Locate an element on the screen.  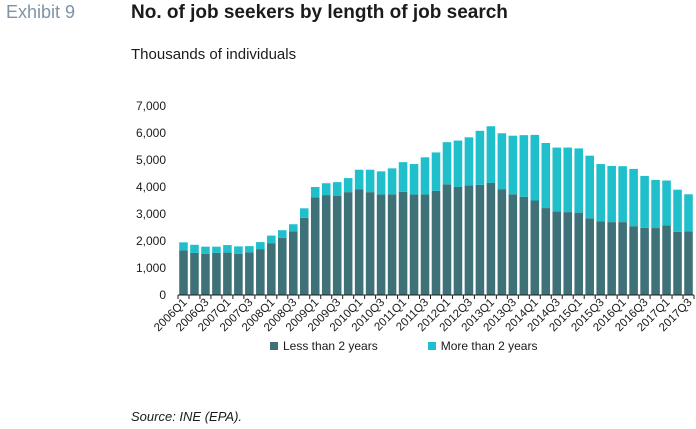
y-tick-label: 4,000 is located at coordinates (151, 187).